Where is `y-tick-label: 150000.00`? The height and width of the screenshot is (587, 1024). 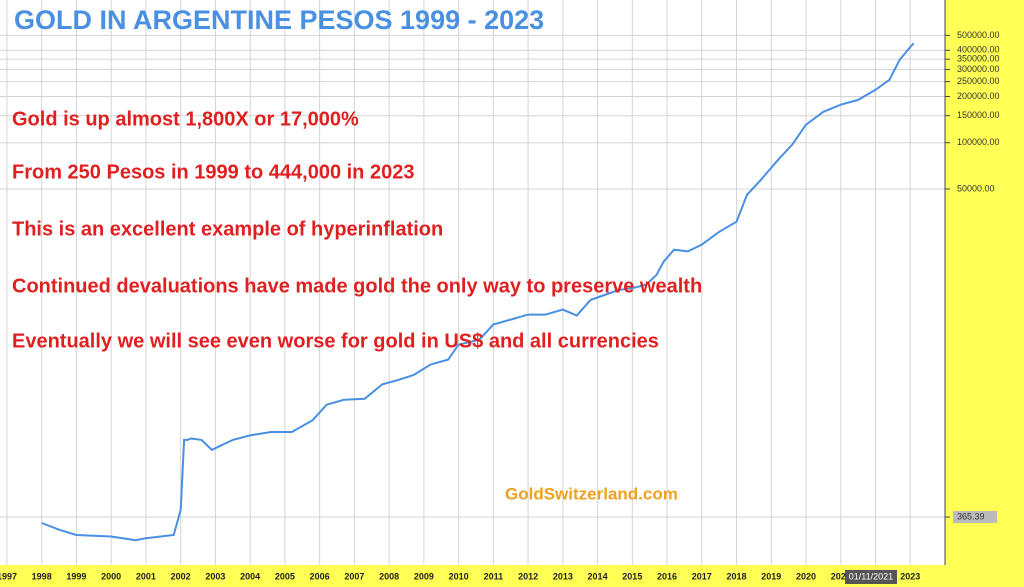
y-tick-label: 150000.00 is located at coordinates (978, 115).